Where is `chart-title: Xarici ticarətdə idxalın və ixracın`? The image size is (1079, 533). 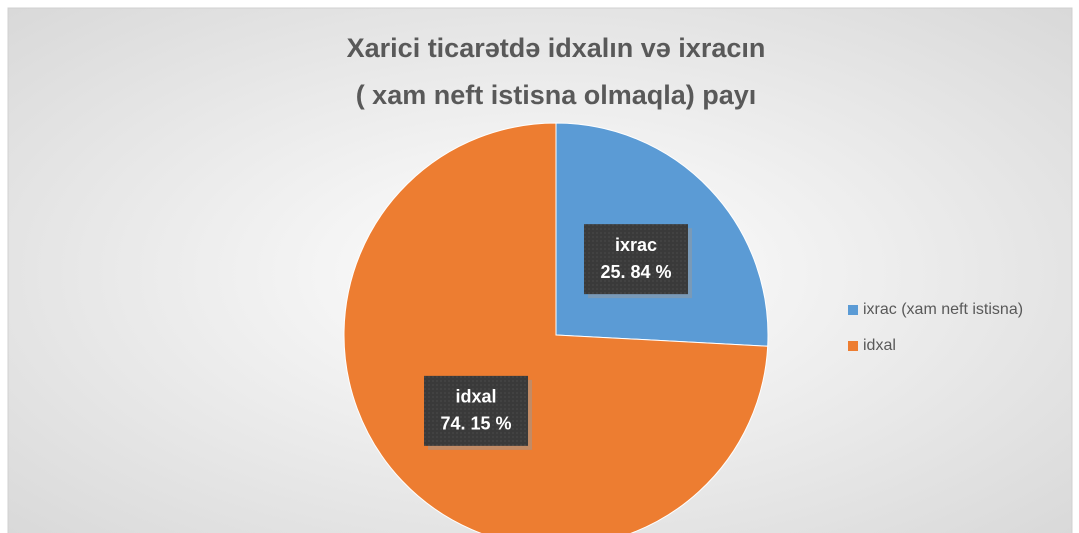
chart-title: Xarici ticarətdə idxalın və ixracın is located at coordinates (556, 48).